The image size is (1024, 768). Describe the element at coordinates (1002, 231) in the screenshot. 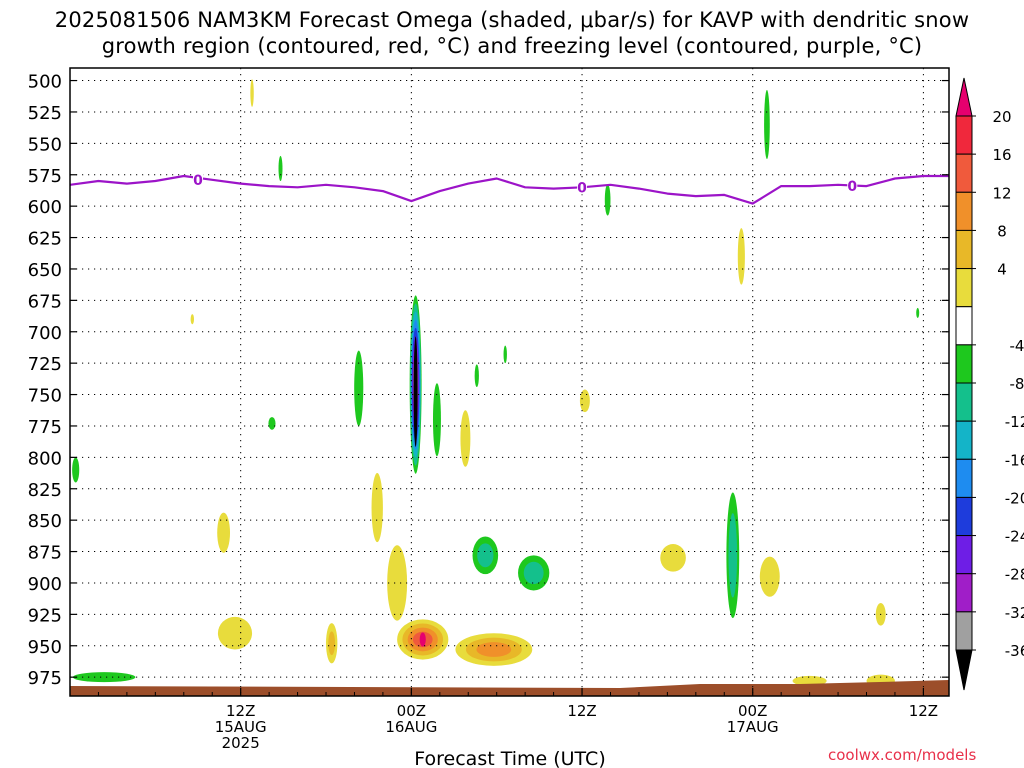

I see `colorbar-label-3: 8` at that location.